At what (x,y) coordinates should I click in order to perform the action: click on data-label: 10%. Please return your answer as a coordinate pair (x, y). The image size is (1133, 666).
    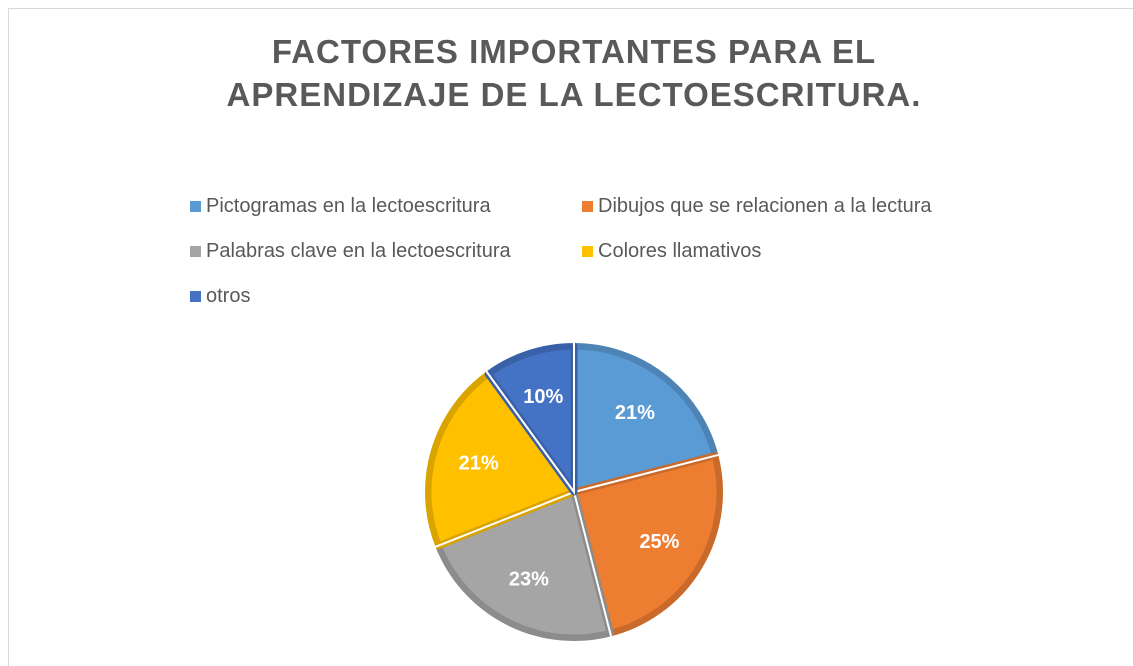
    Looking at the image, I should click on (543, 397).